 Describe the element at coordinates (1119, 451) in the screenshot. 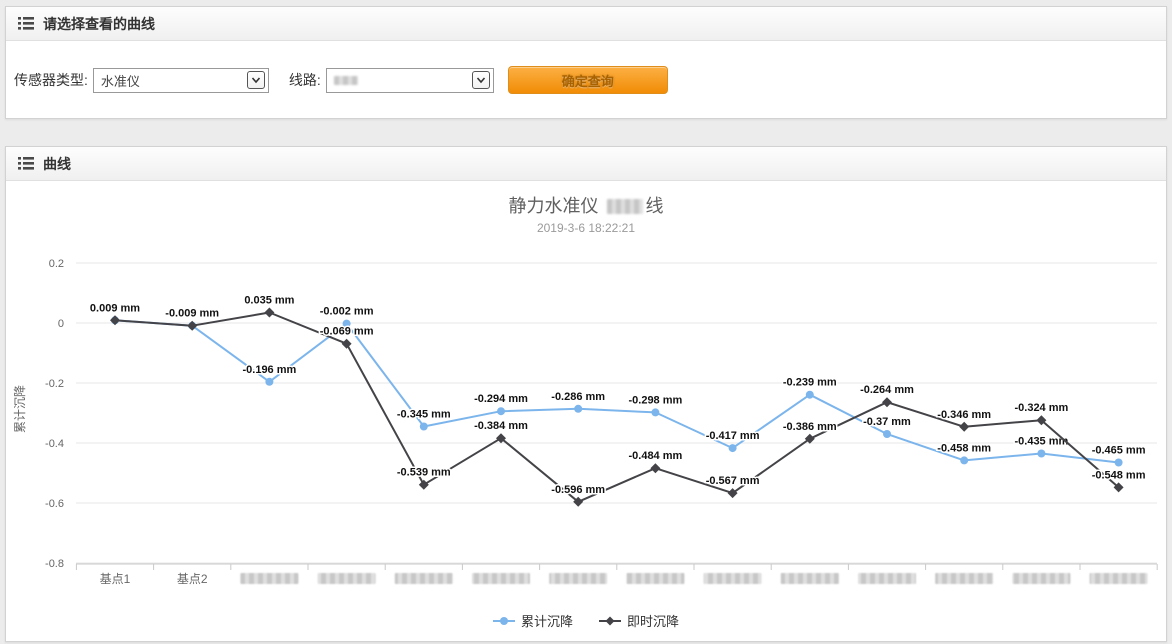

I see `svg-text: -0.465 mm` at that location.